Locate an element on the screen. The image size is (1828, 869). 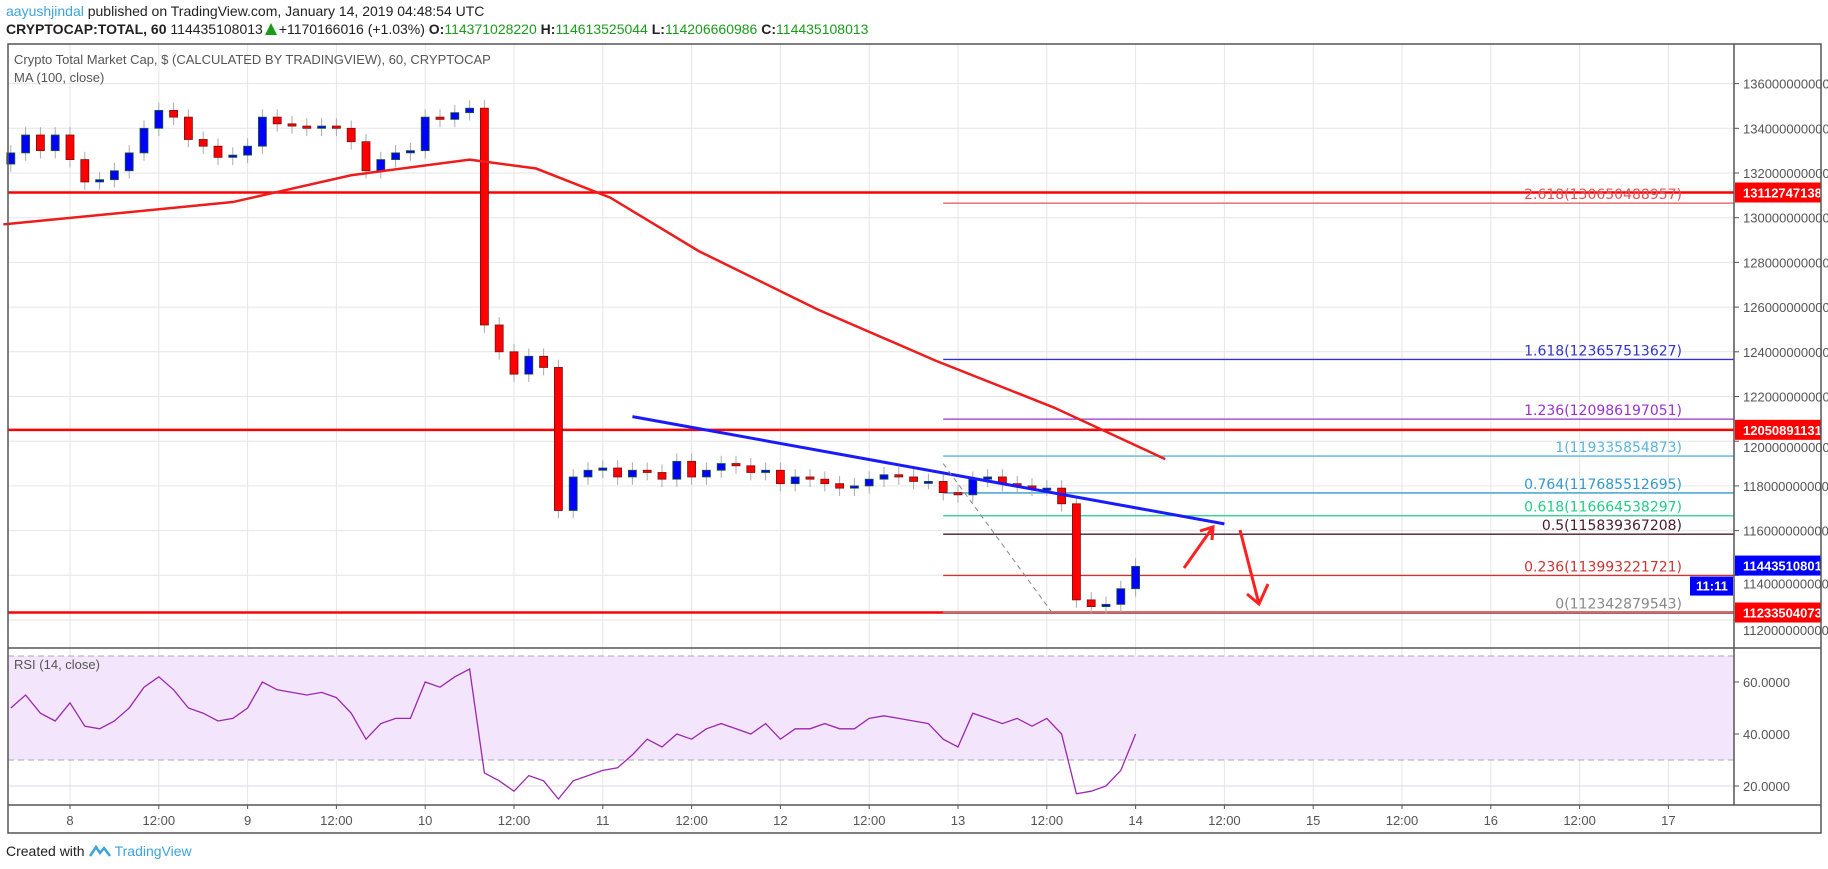
fib-level-label: 0.618(116664538297) is located at coordinates (1603, 508).